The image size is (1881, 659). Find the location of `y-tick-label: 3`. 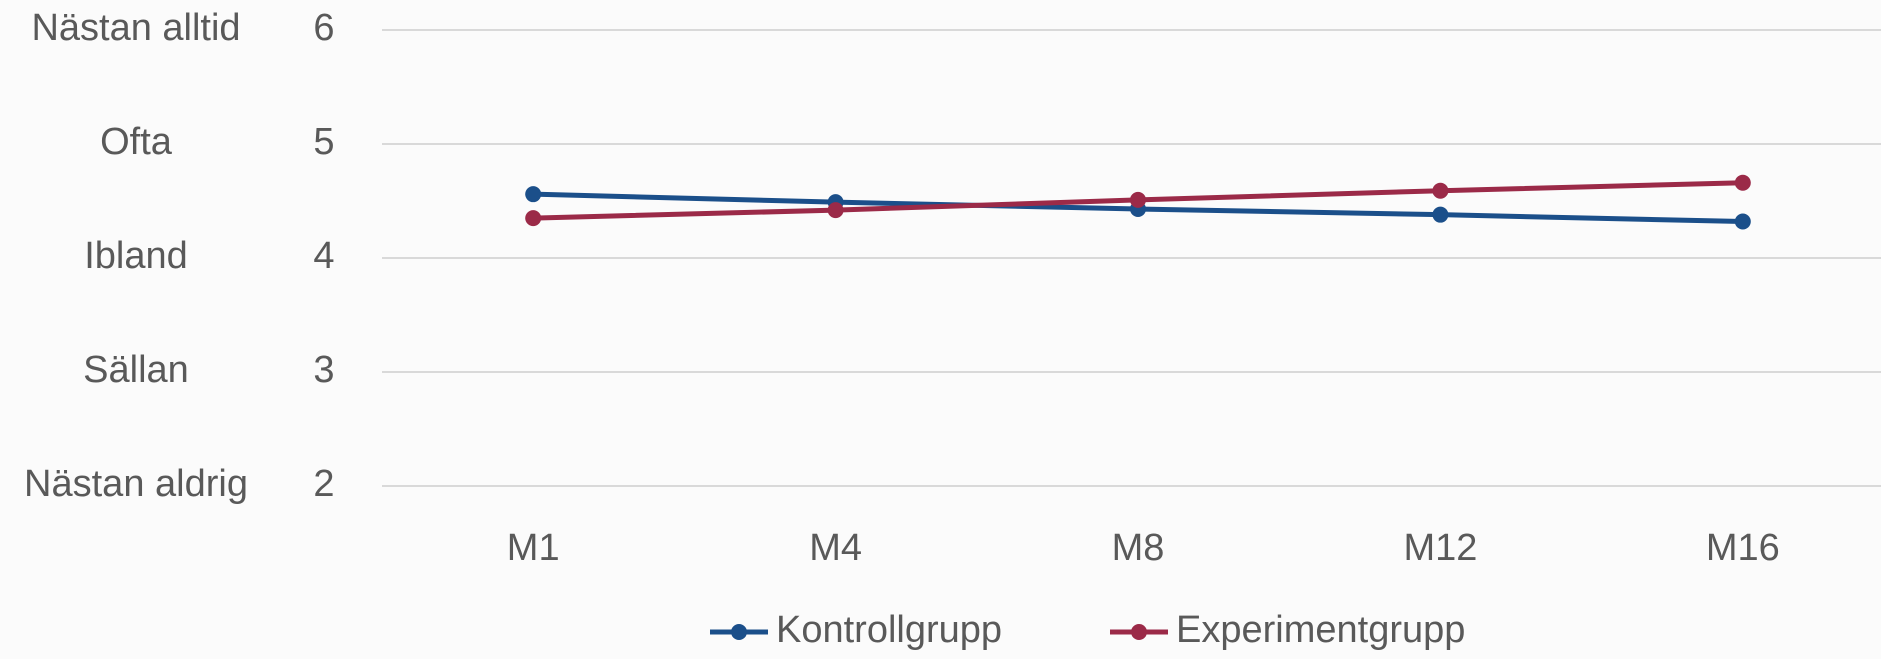

y-tick-label: 3 is located at coordinates (323, 370).